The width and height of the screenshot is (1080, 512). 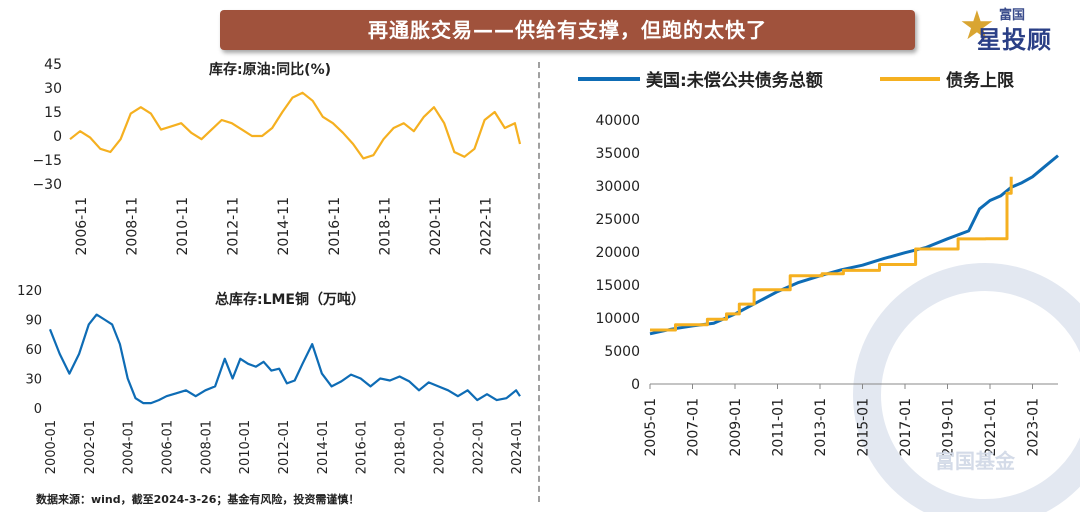 I want to click on copper-chart-title: 总库存:LME铜（万吨）, so click(x=290, y=299).